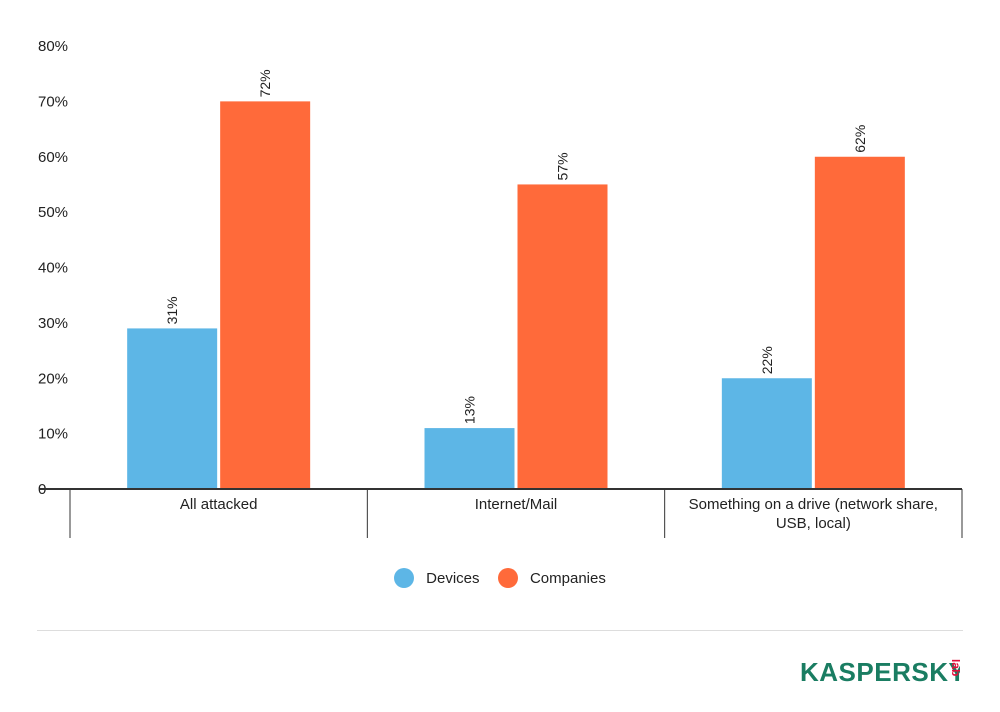 The width and height of the screenshot is (1000, 712). I want to click on kaspersky-logo: KASPERSKY lab, so click(880, 672).